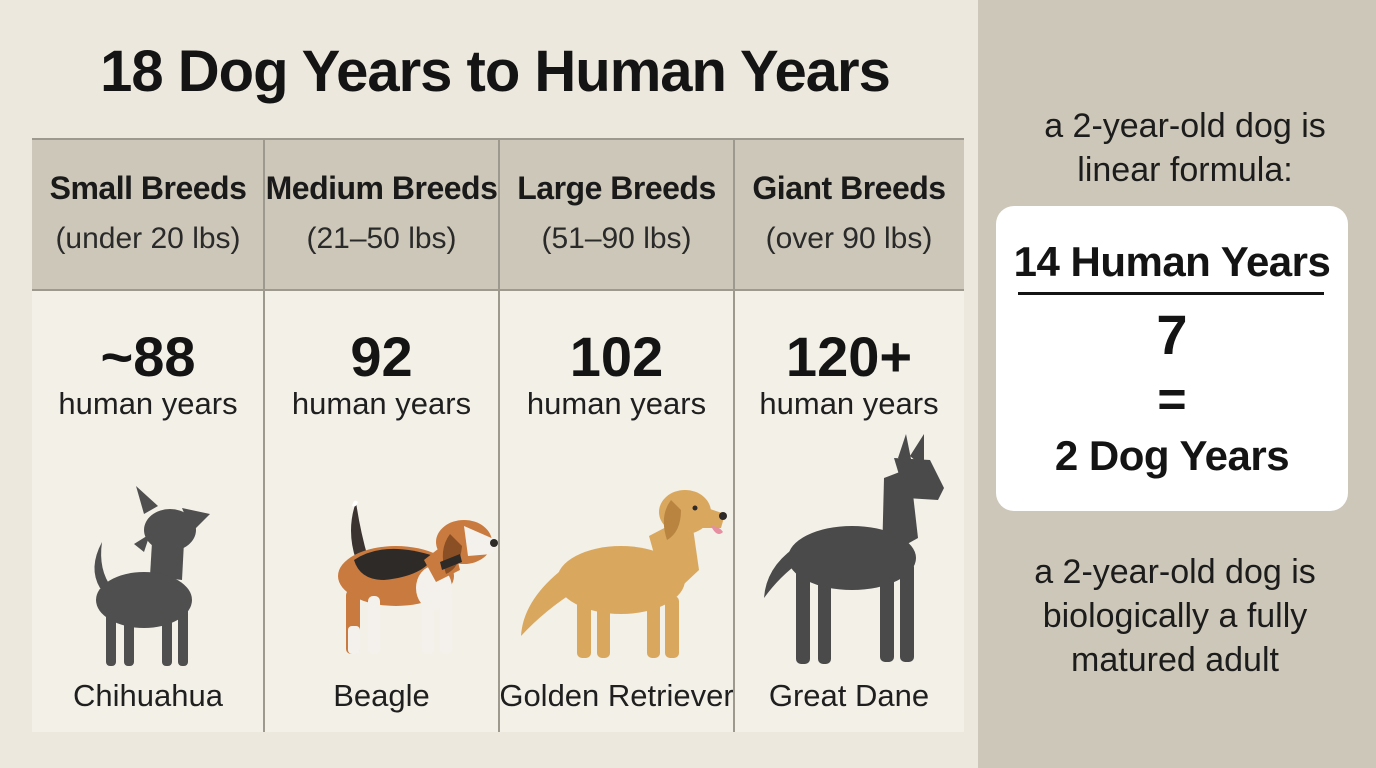  Describe the element at coordinates (1185, 148) in the screenshot. I see `formula-intro-text: a 2-year-old dog is linear formula:` at that location.